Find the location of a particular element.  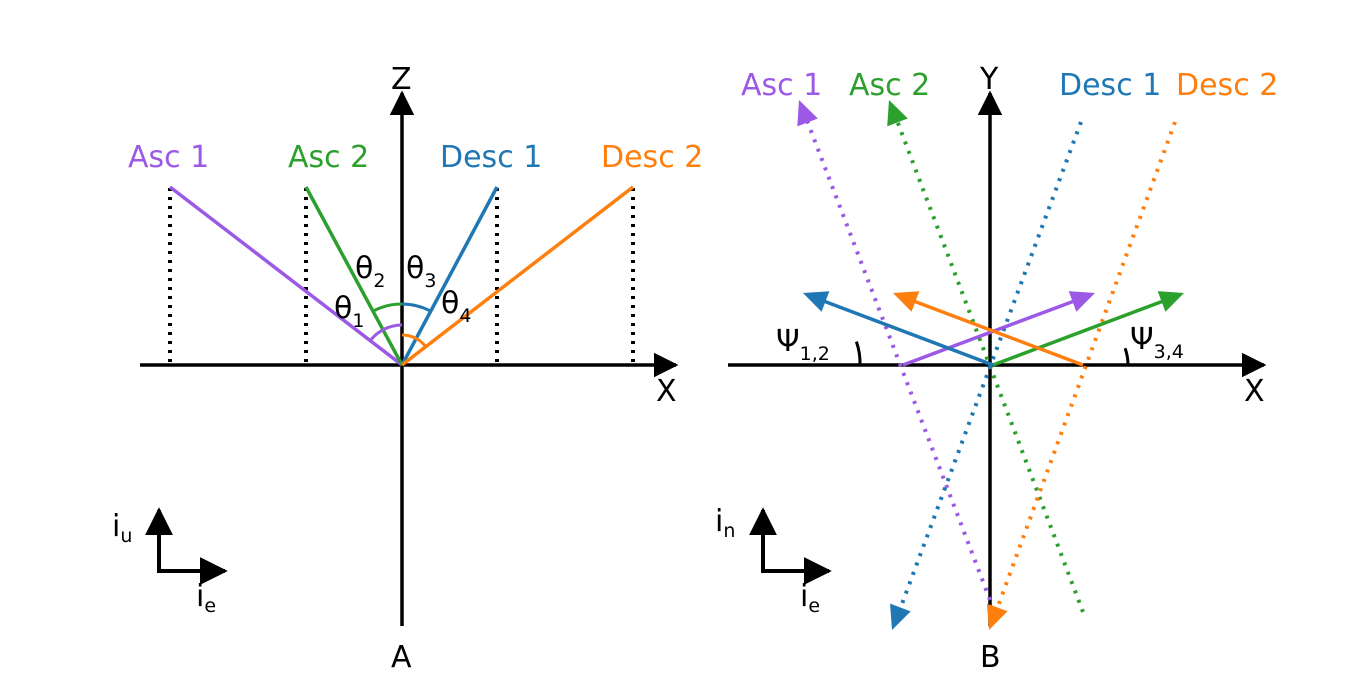

line-asc1 is located at coordinates (286, 276).